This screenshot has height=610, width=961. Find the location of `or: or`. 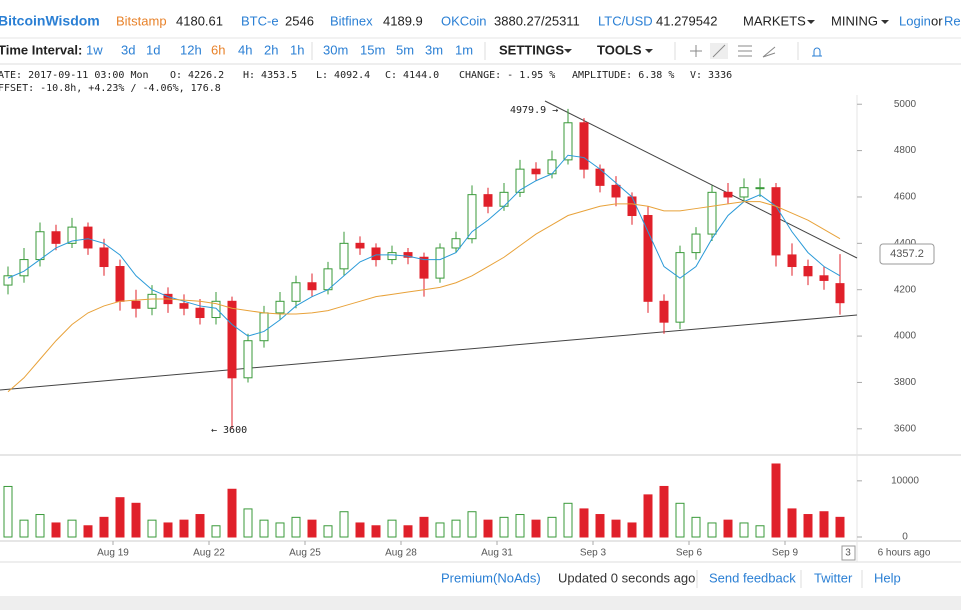

or: or is located at coordinates (937, 20).